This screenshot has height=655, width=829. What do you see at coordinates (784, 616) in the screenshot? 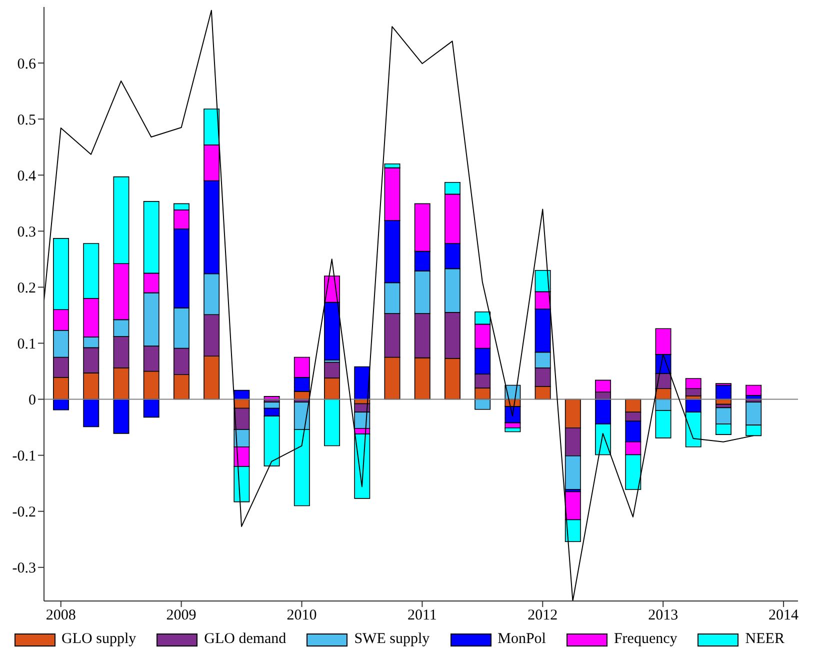
I see `x-tick-label: 2014` at bounding box center [784, 616].